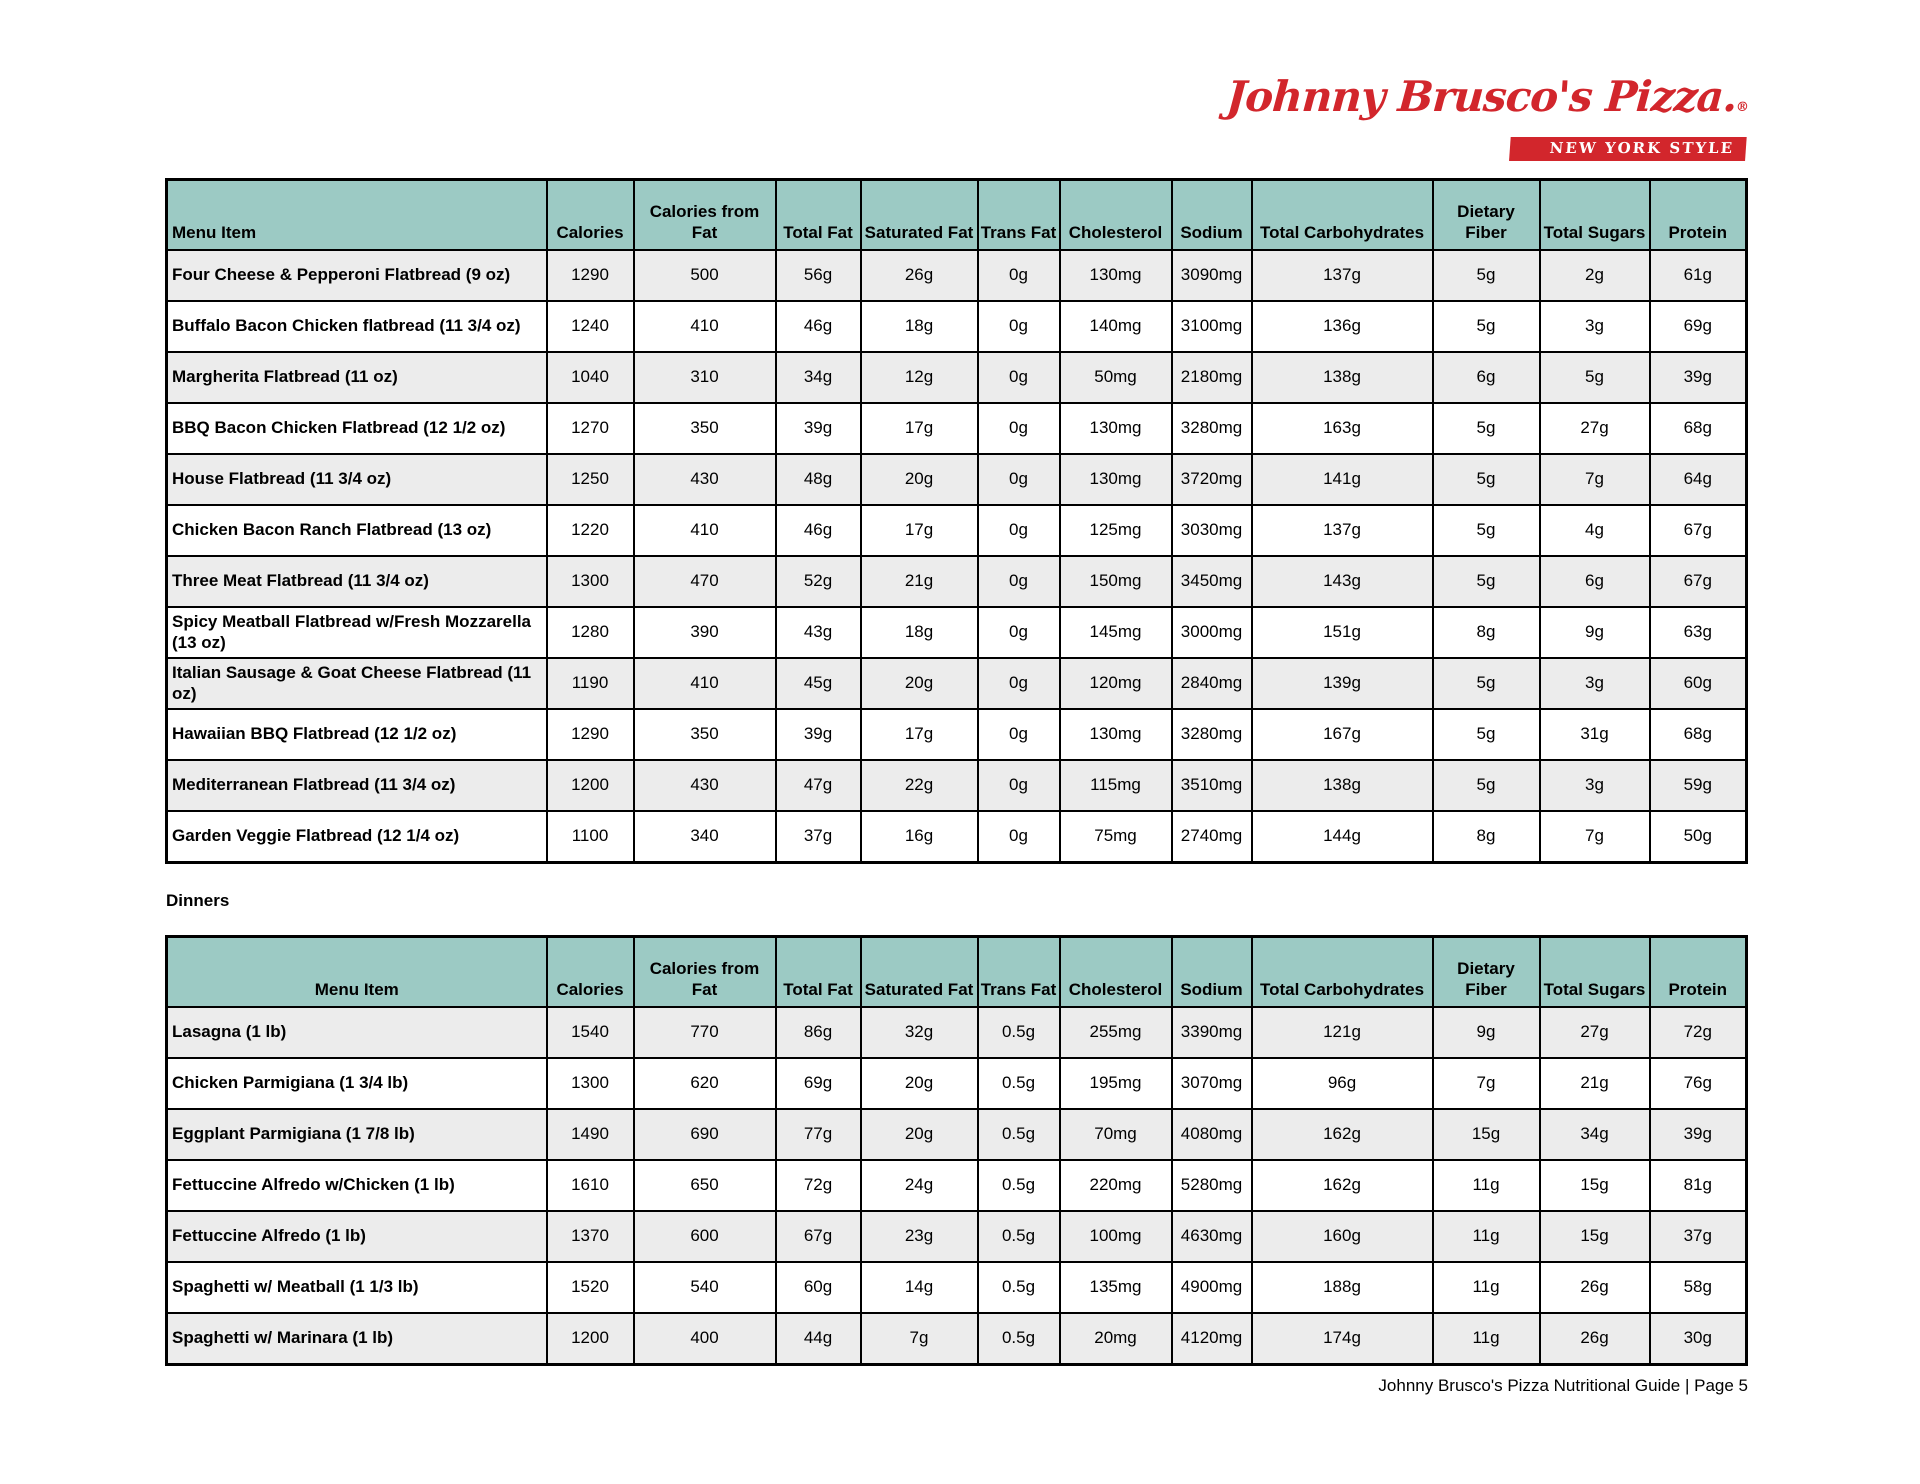 Image resolution: width=1920 pixels, height=1484 pixels. I want to click on value-cell: 52g, so click(818, 581).